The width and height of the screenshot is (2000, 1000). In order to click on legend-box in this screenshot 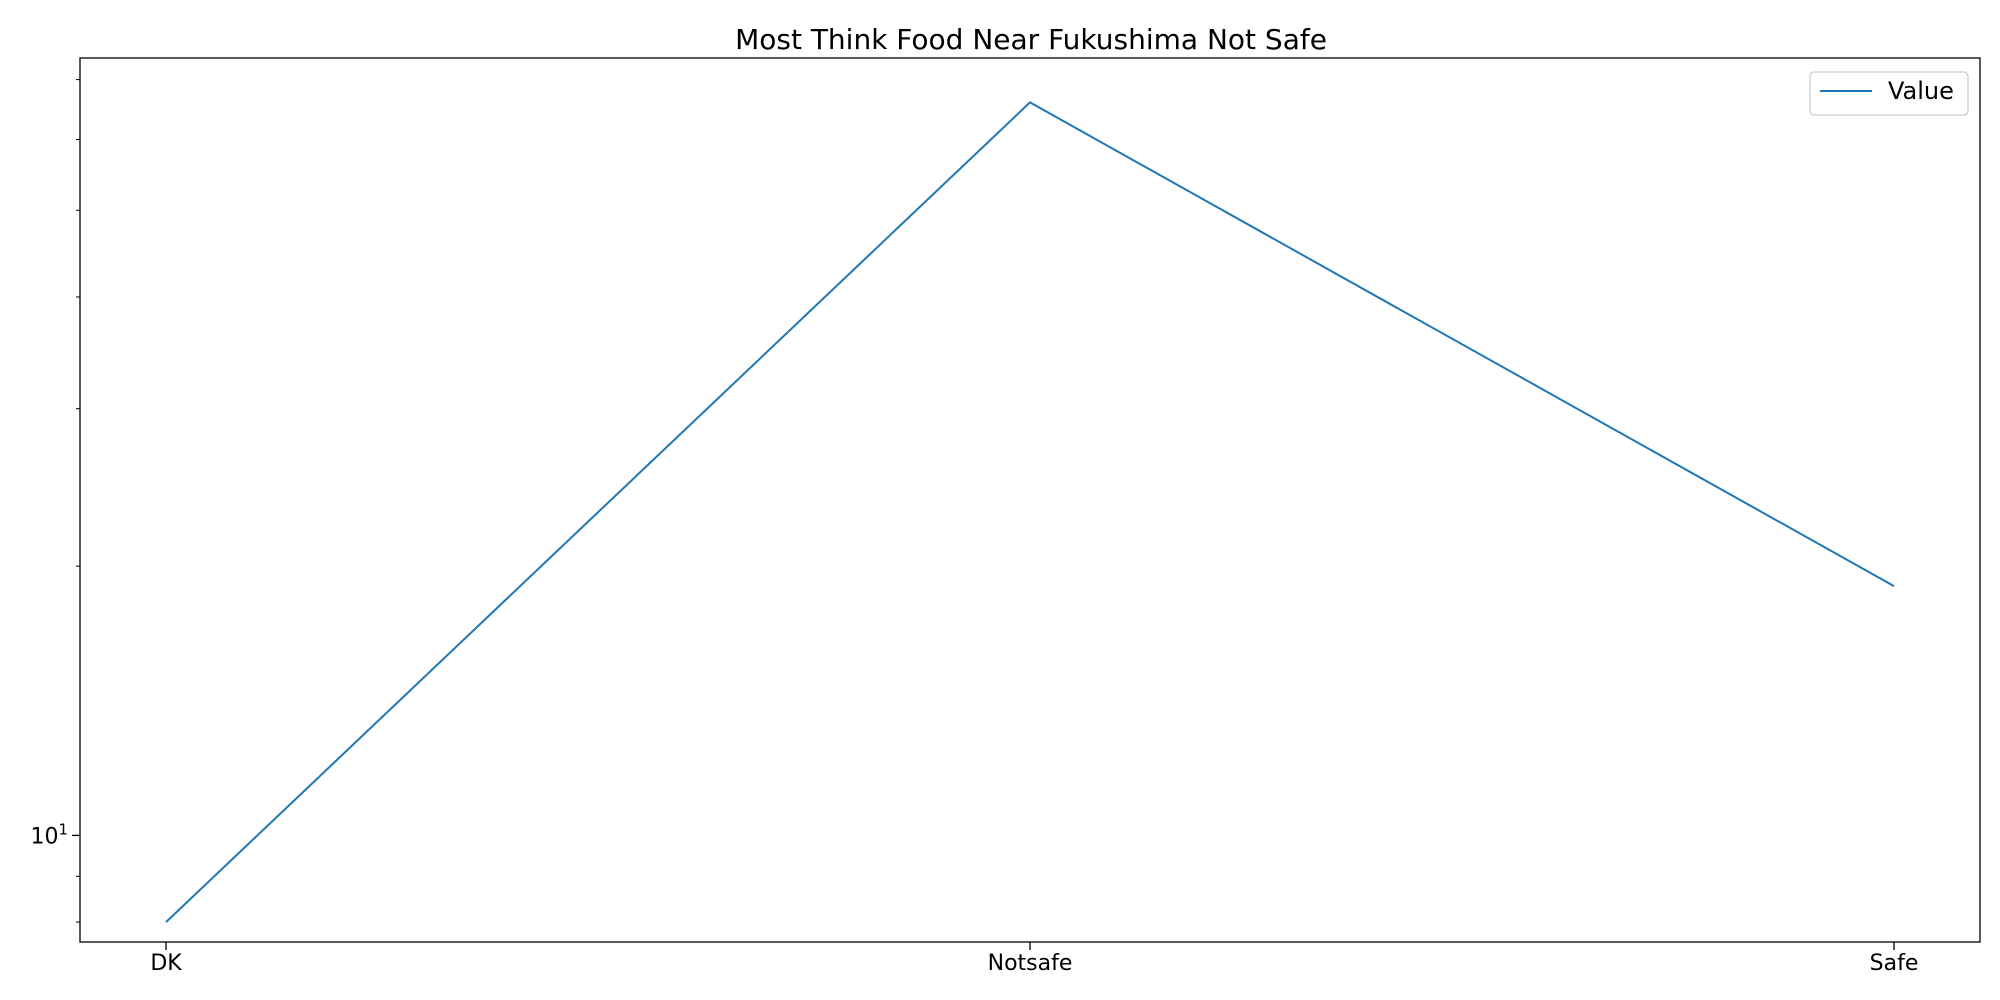, I will do `click(1889, 93)`.